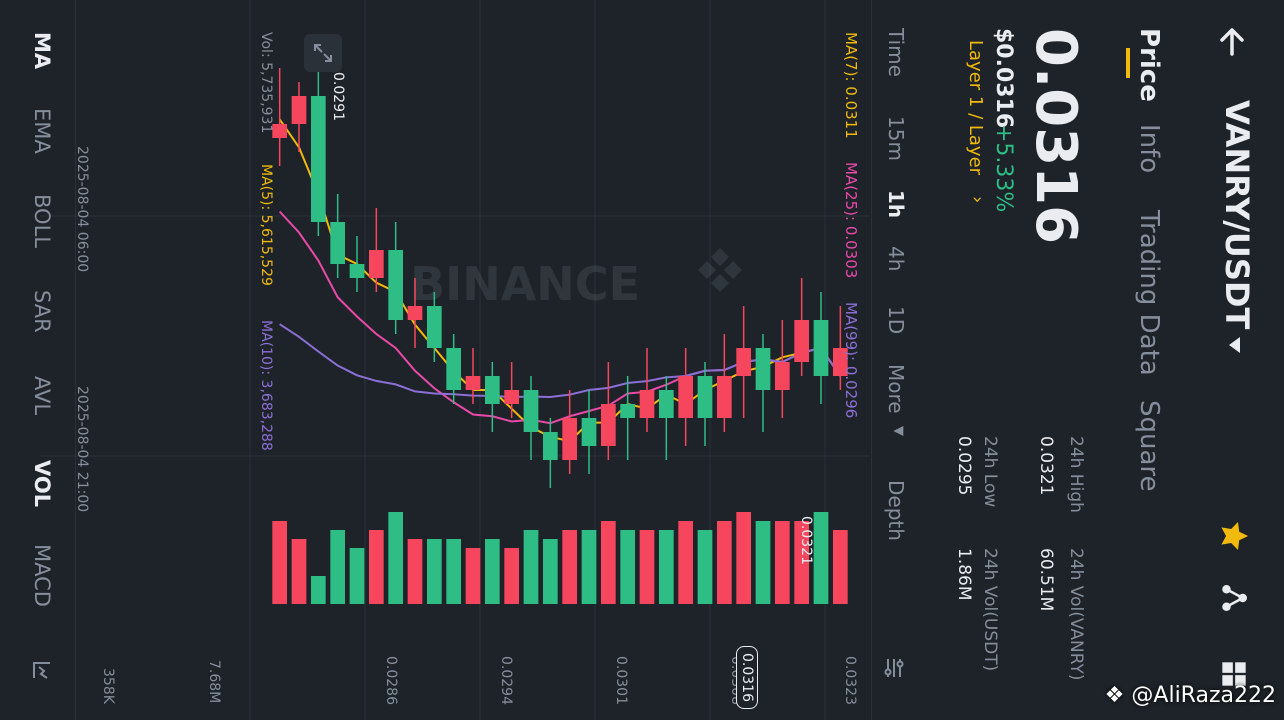 This screenshot has height=720, width=1284. Describe the element at coordinates (391, 680) in the screenshot. I see `price-axis-label: 0.0286` at that location.